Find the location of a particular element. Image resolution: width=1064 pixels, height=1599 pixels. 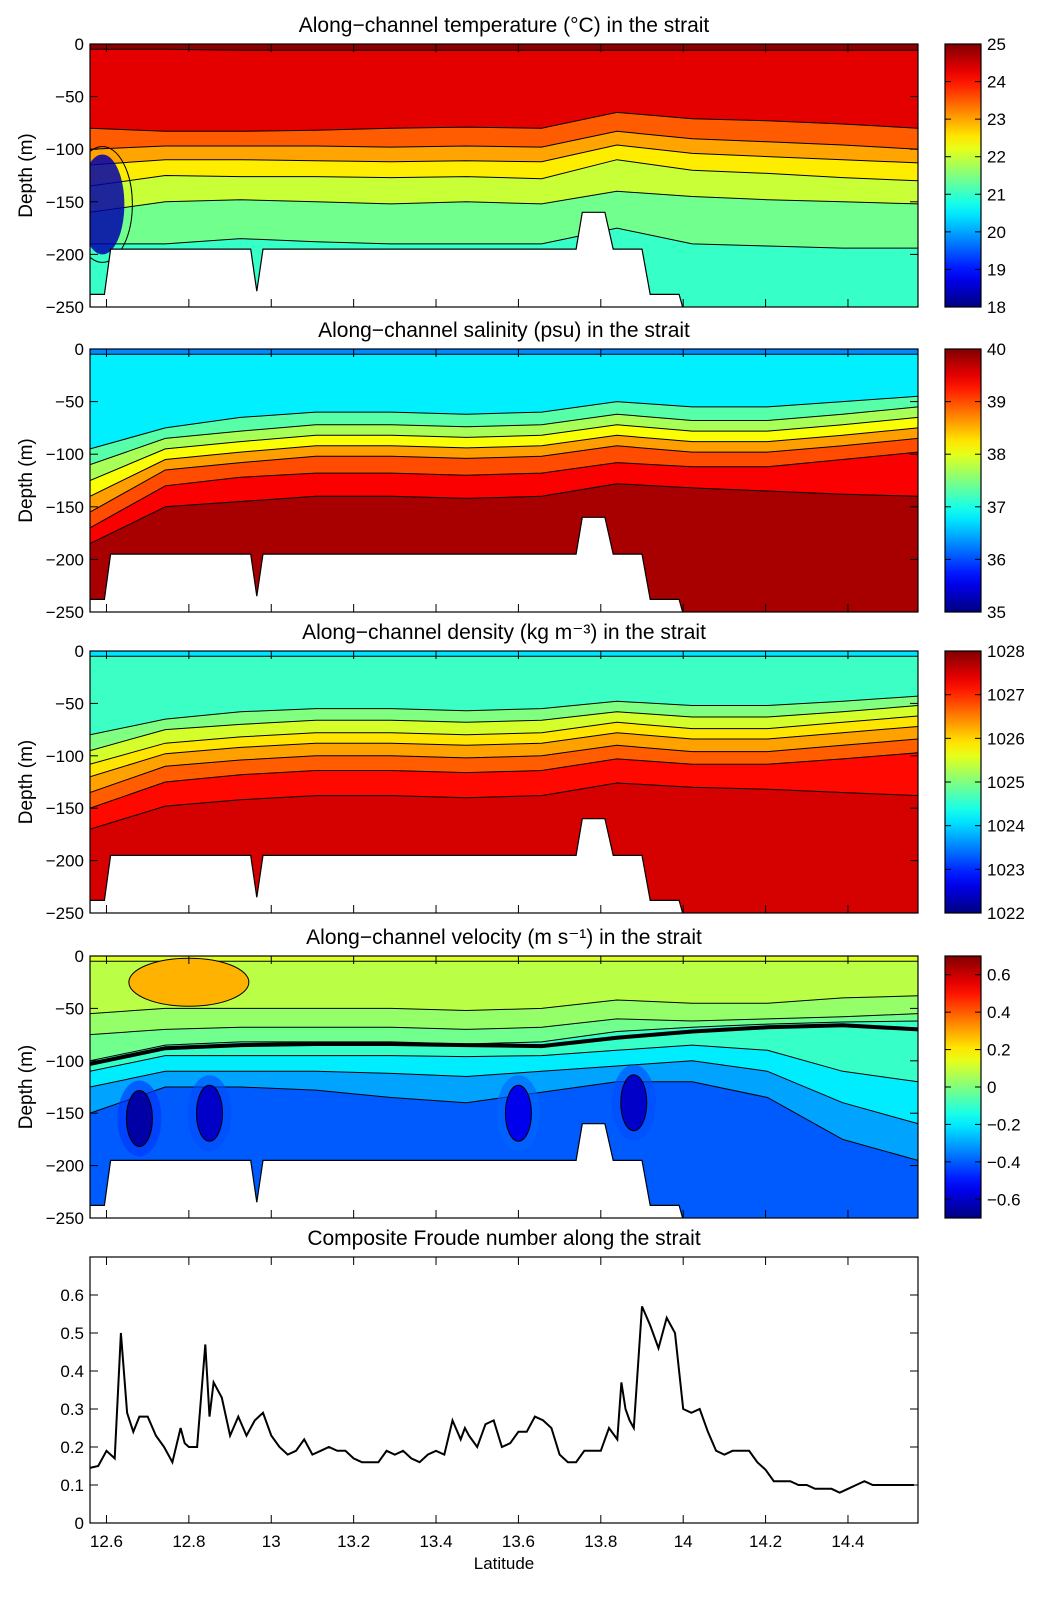

froude-ytick-label-6: 0.6 is located at coordinates (72, 1295).